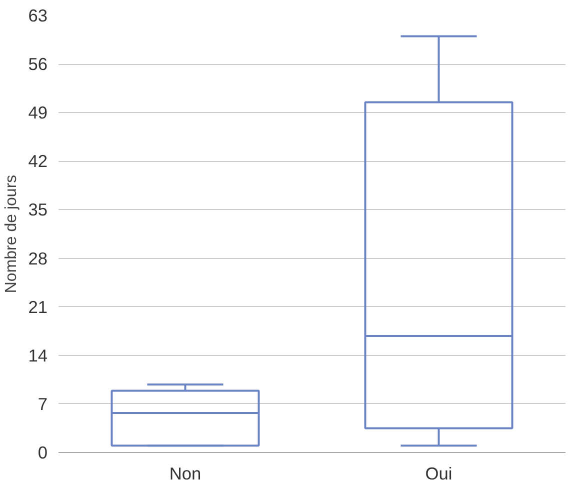 This screenshot has height=486, width=570. What do you see at coordinates (438, 474) in the screenshot?
I see `x-tick-label: Oui` at bounding box center [438, 474].